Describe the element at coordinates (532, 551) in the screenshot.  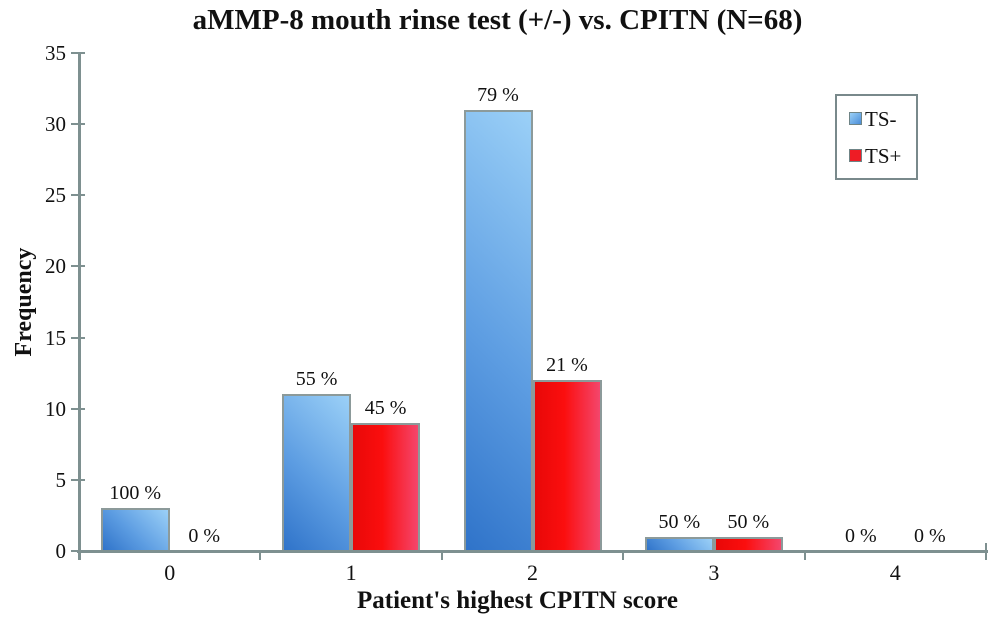
I see `x-axis-line` at that location.